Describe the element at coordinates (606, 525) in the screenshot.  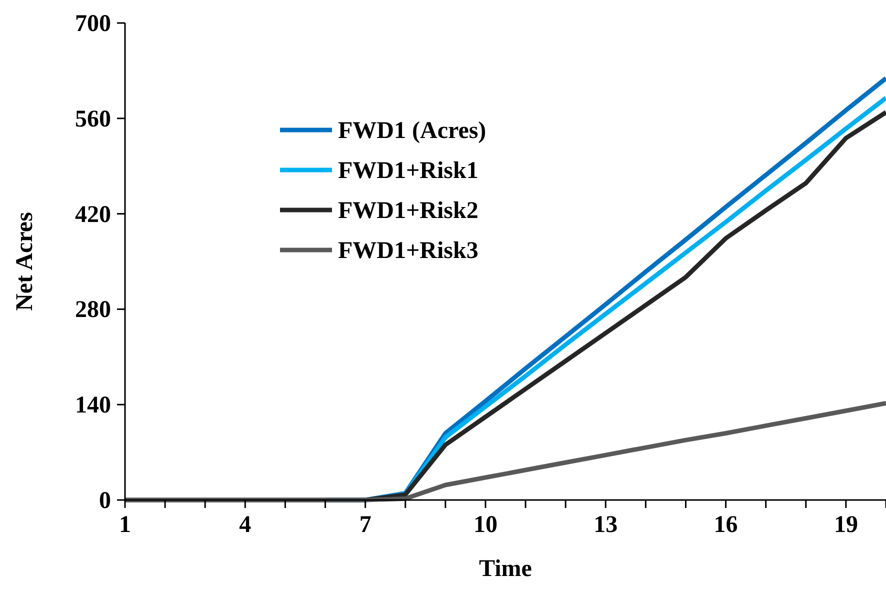
I see `x-tick-label: 13` at that location.